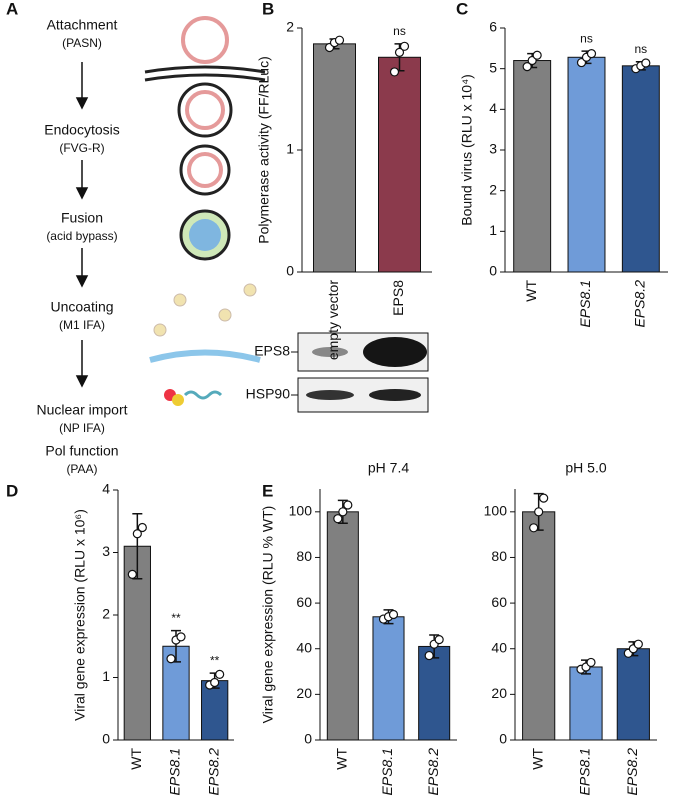  Describe the element at coordinates (388, 468) in the screenshot. I see `chart-title: pH 7.4` at that location.